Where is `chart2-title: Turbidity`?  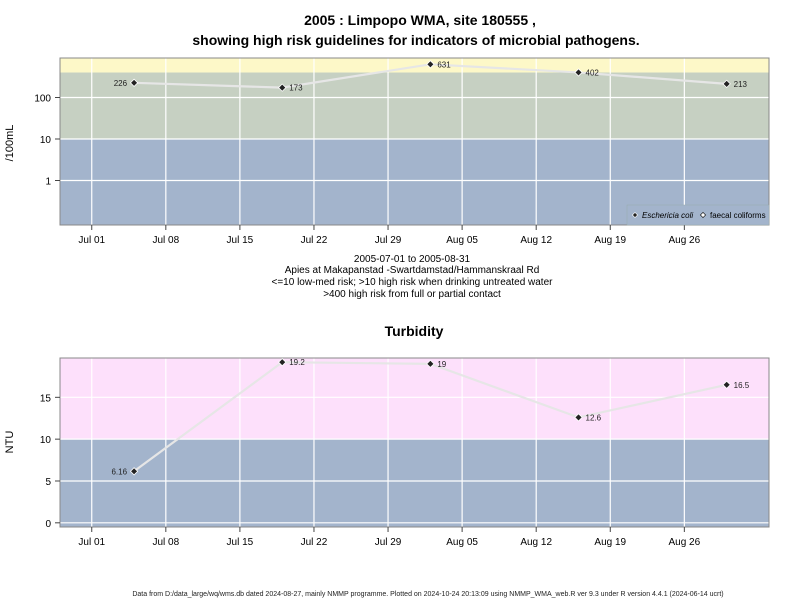
chart2-title: Turbidity is located at coordinates (414, 331).